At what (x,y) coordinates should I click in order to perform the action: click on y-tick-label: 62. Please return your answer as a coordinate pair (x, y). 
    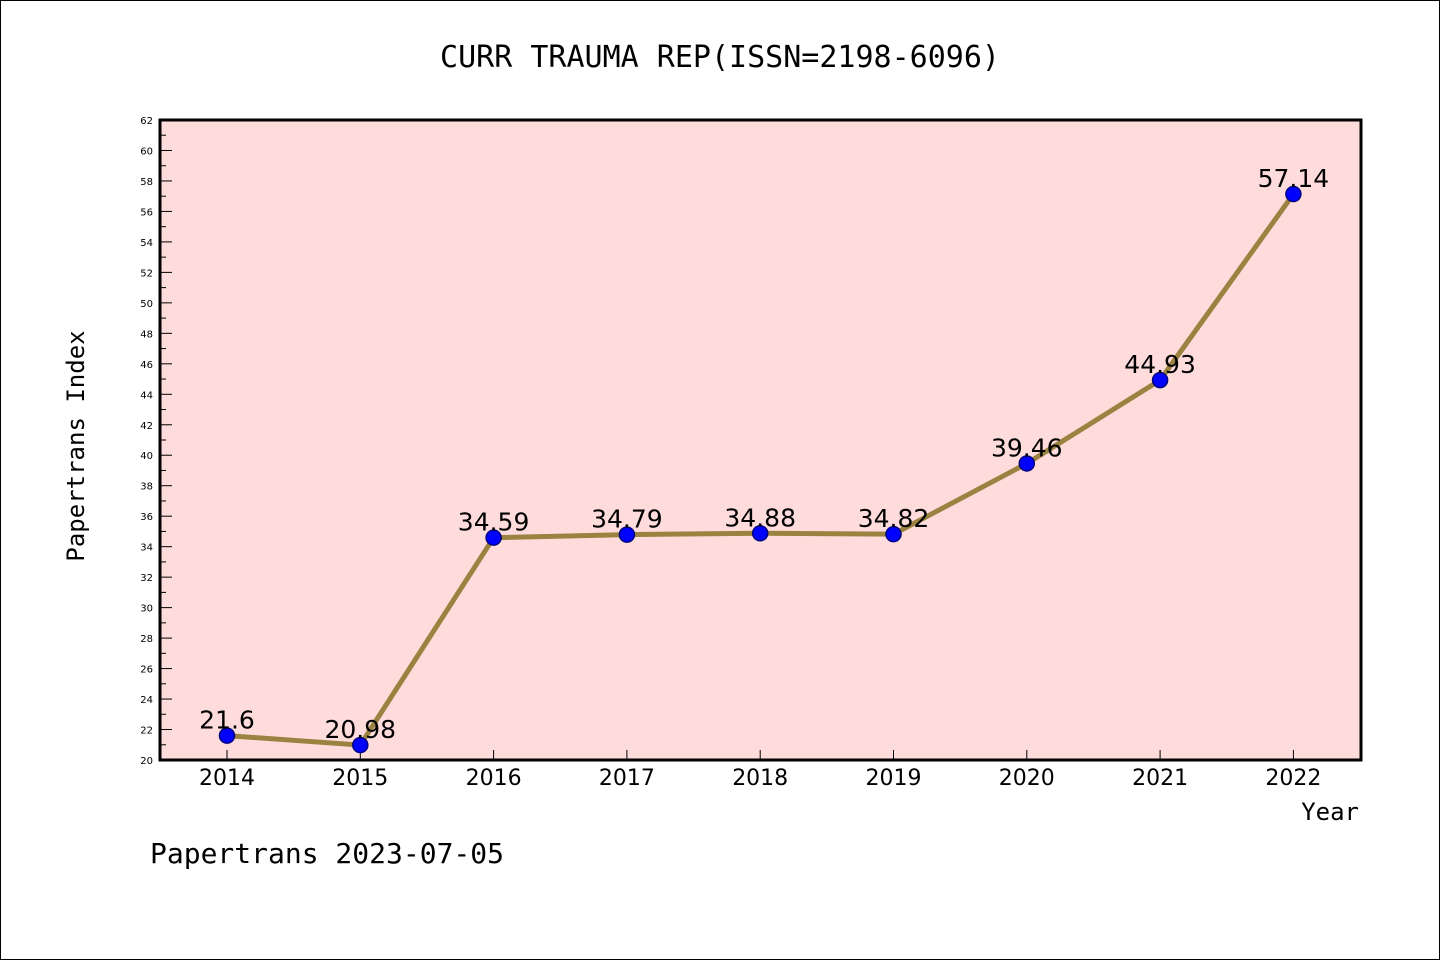
    Looking at the image, I should click on (146, 121).